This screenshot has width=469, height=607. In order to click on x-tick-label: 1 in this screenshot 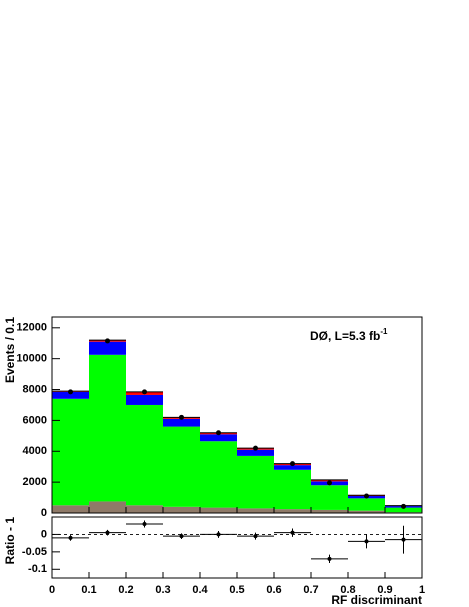, I will do `click(422, 590)`.